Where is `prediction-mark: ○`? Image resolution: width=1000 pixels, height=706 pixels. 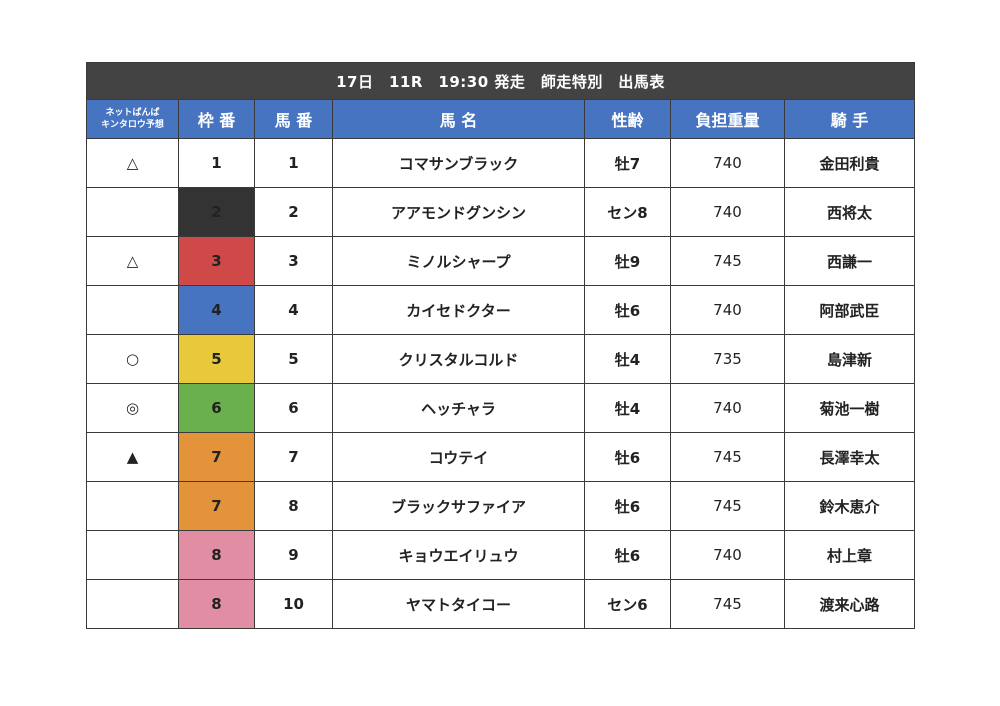 prediction-mark: ○ is located at coordinates (132, 359).